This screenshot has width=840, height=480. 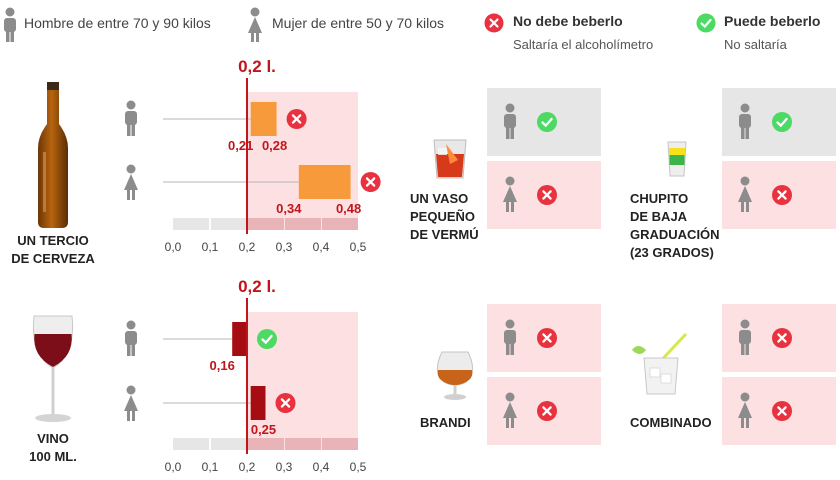 What do you see at coordinates (455, 375) in the screenshot?
I see `brandy-glass-image` at bounding box center [455, 375].